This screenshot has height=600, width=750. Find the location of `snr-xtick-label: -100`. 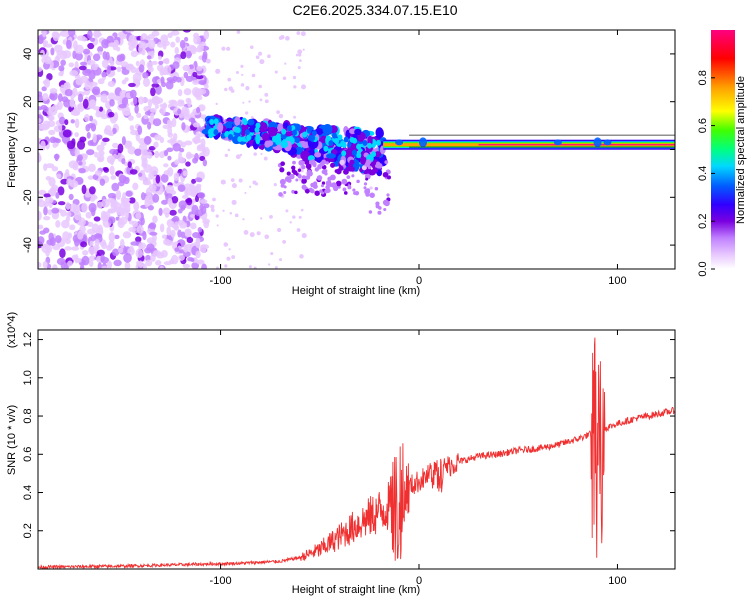

snr-xtick-label: -100 is located at coordinates (221, 581).